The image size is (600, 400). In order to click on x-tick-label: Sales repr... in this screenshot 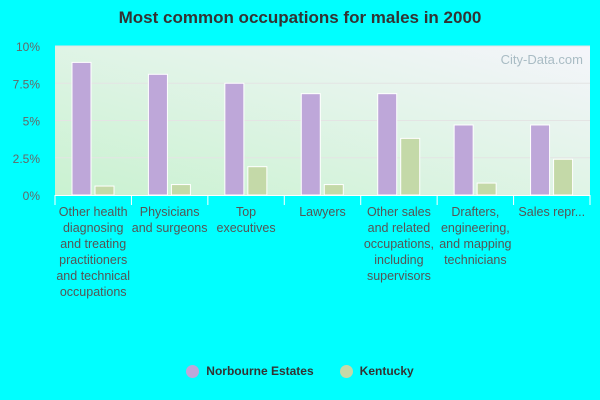, I will do `click(552, 212)`.